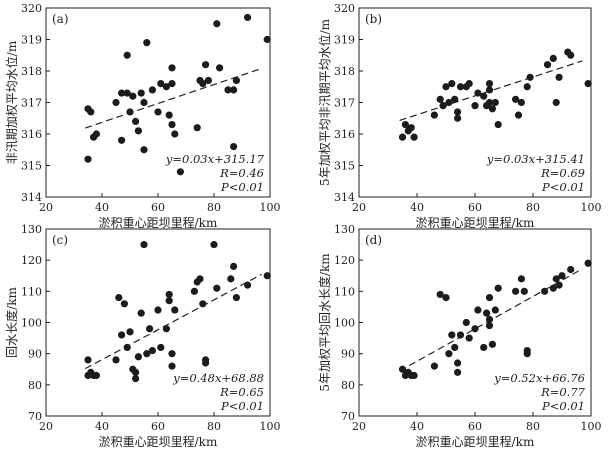 The image size is (608, 452). What do you see at coordinates (535, 159) in the screenshot?
I see `fit-equation: y=0.03x+315.41` at bounding box center [535, 159].